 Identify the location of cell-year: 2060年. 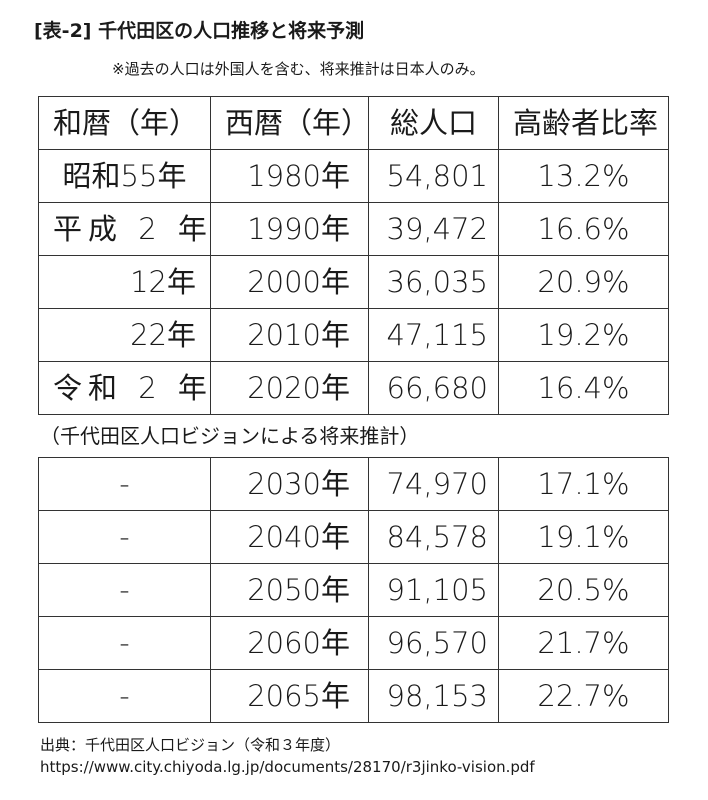
(289, 643).